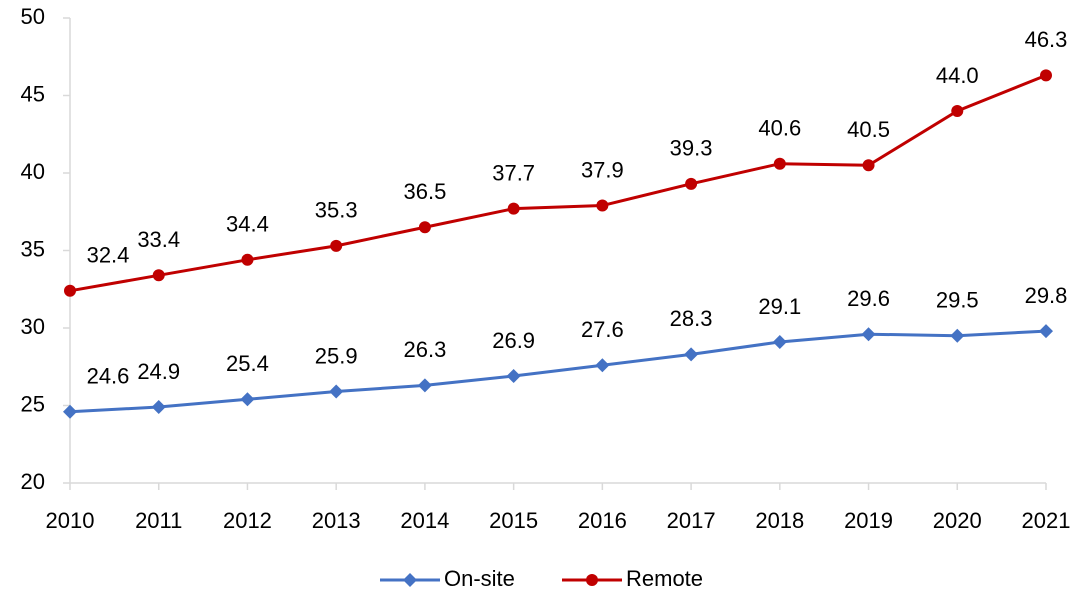 The width and height of the screenshot is (1082, 604). Describe the element at coordinates (957, 300) in the screenshot. I see `data-label: 29.5` at that location.